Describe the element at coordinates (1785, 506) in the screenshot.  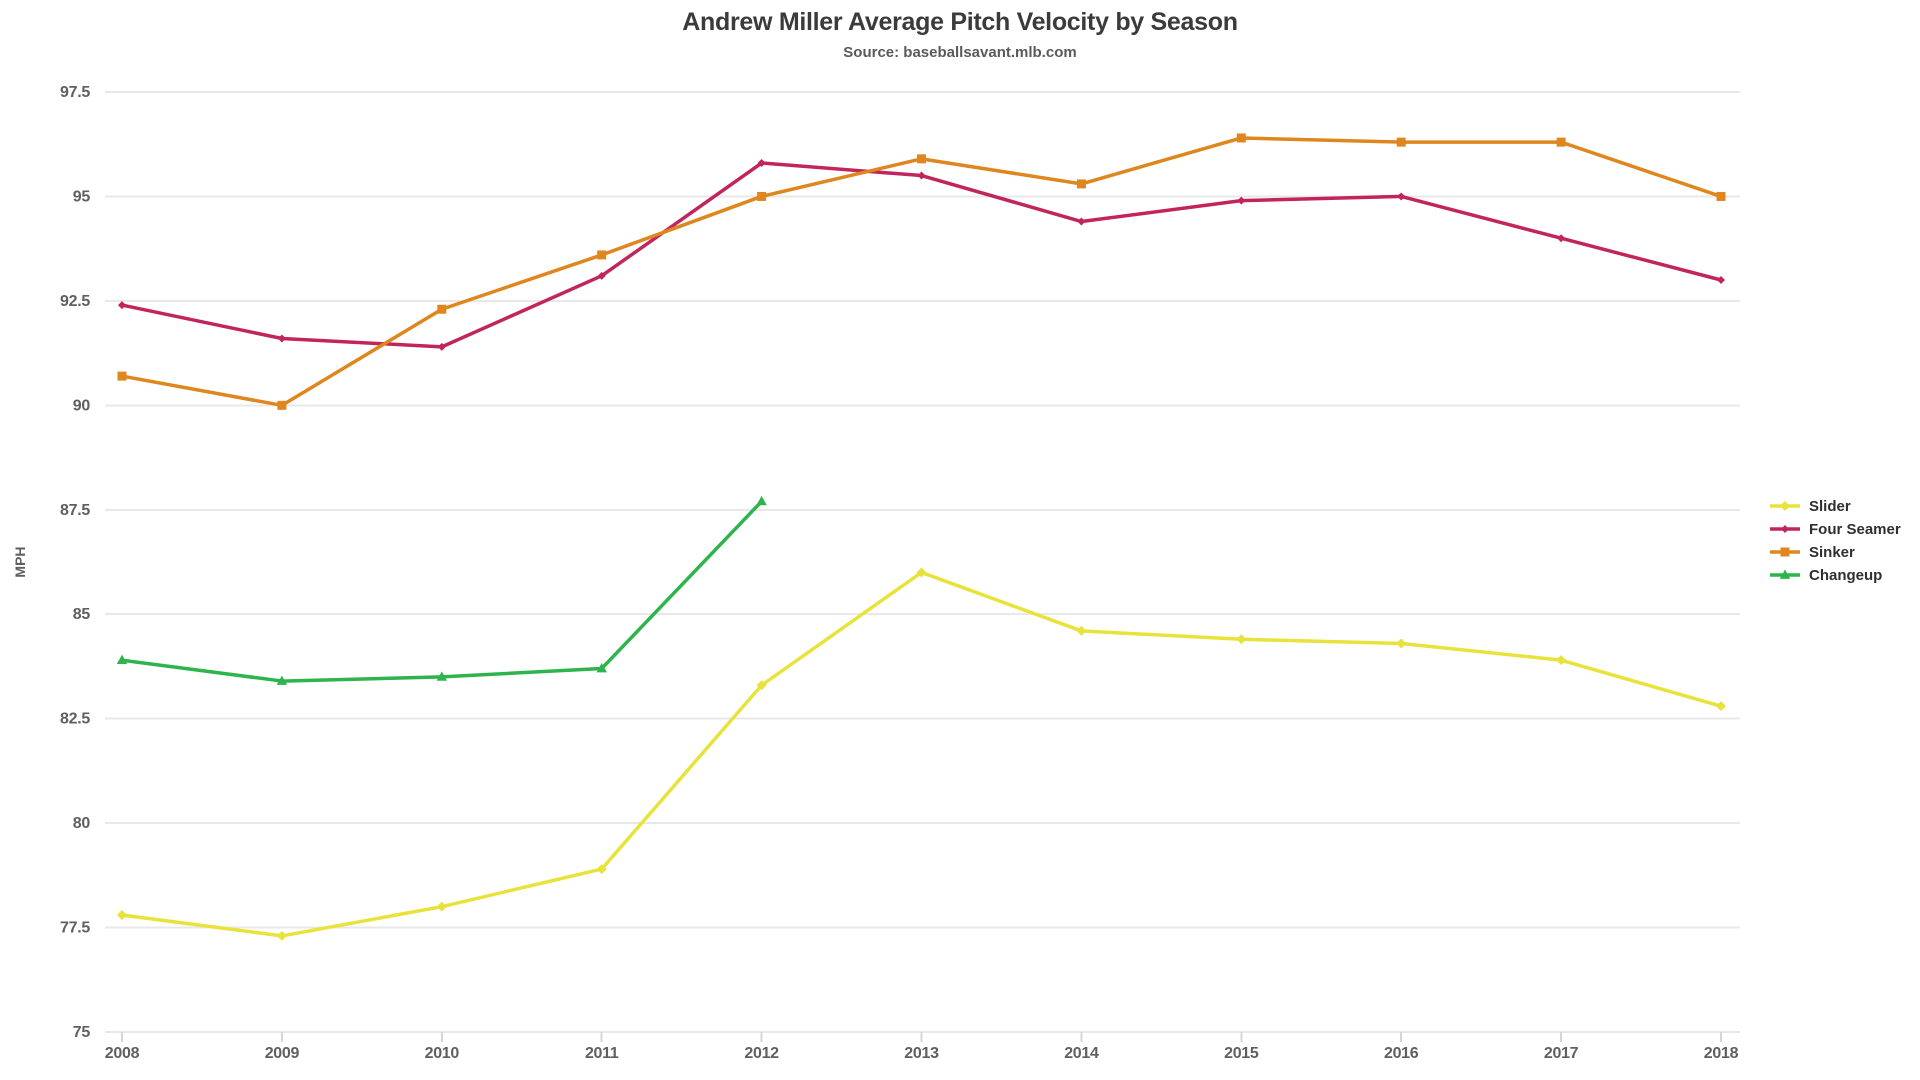
I see `slider-swatch-icon` at that location.